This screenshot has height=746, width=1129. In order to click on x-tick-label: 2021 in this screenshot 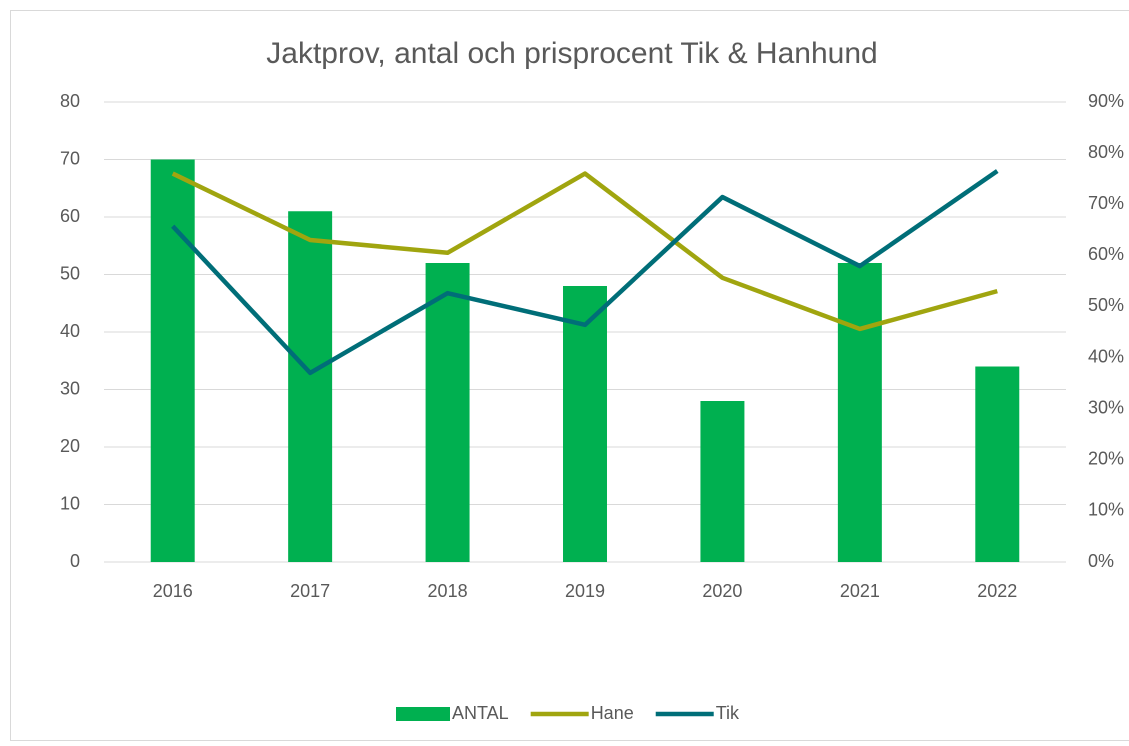, I will do `click(860, 591)`.